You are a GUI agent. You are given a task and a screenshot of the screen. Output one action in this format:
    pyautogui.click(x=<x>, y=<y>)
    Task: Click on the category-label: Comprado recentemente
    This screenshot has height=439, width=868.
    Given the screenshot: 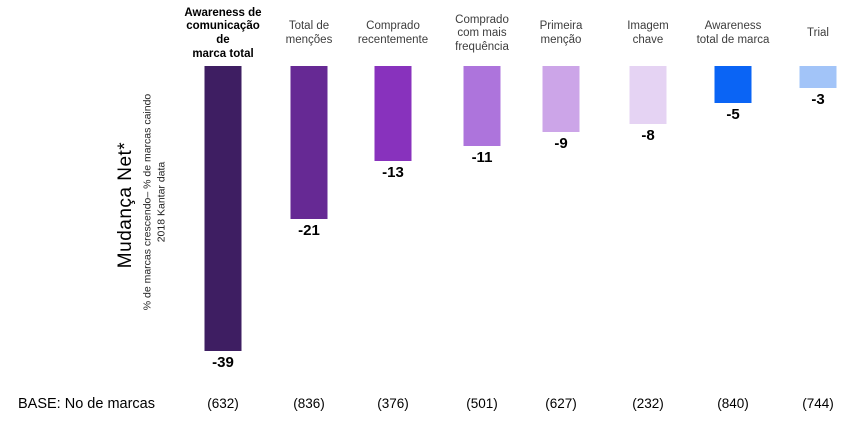 What is the action you would take?
    pyautogui.click(x=393, y=33)
    